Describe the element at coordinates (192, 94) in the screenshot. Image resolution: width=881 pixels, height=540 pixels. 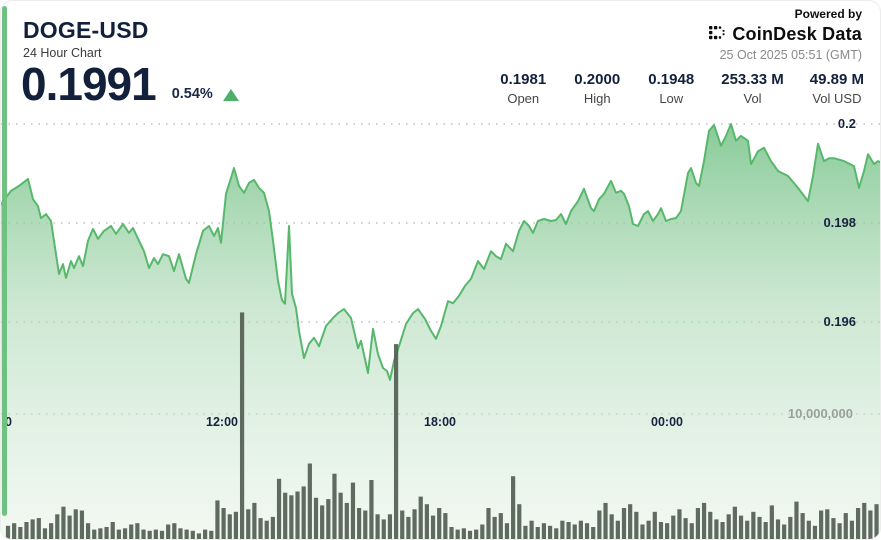
I see `price-change-percent: 0.54%` at that location.